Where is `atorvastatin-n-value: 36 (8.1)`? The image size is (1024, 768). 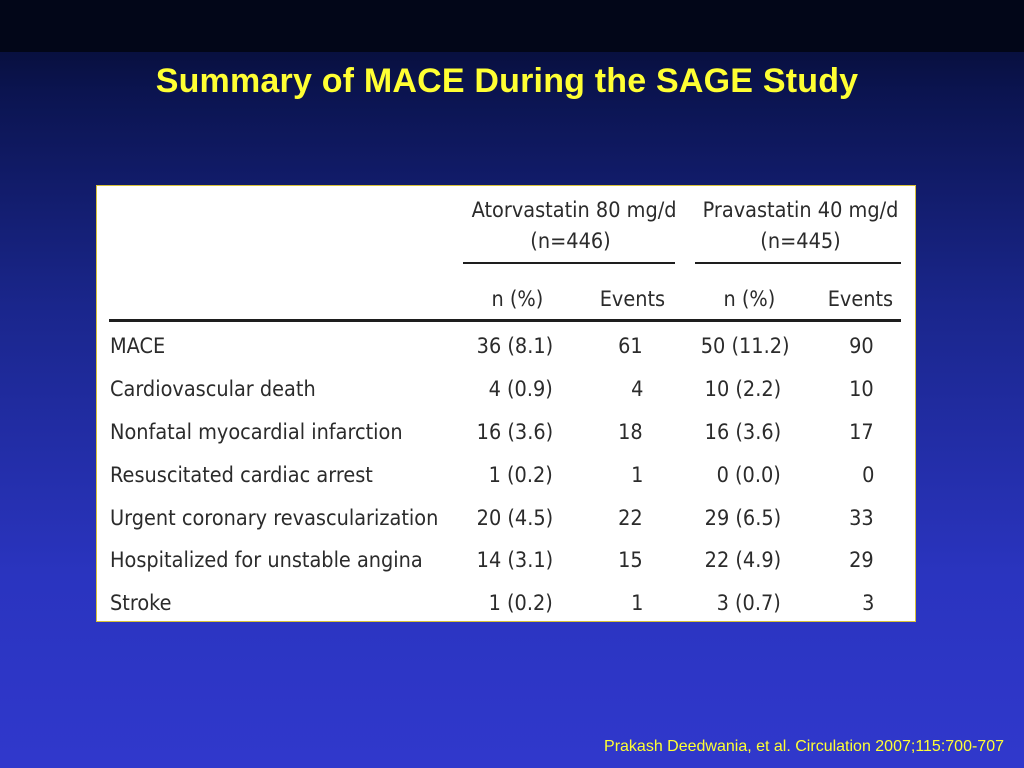
atorvastatin-n-value: 36 (8.1) is located at coordinates (514, 346).